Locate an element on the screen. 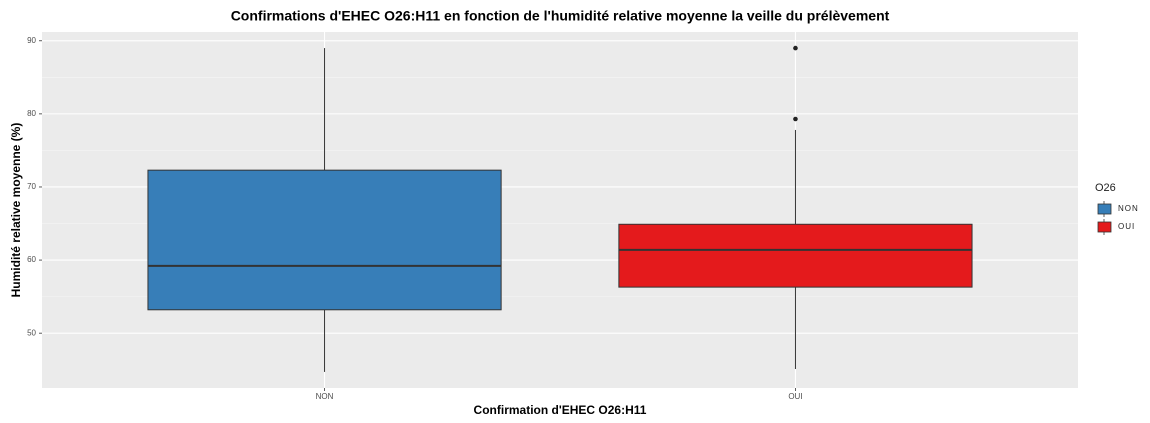 The image size is (1150, 423). y-tick-label: 80 is located at coordinates (31, 113).